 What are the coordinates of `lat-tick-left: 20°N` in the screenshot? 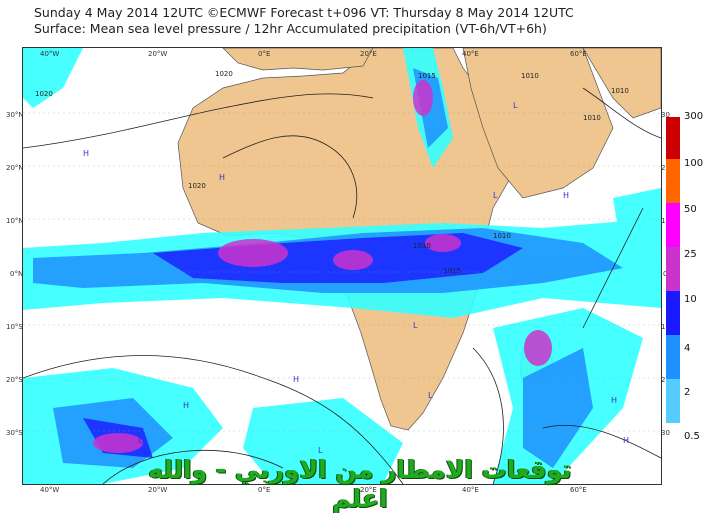 It's located at (15, 168).